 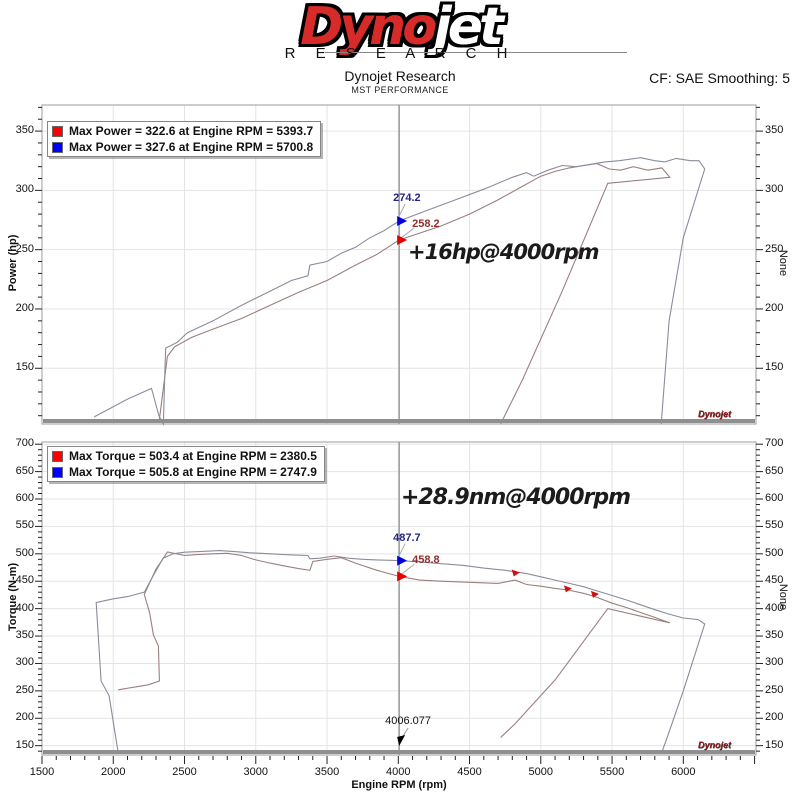 What do you see at coordinates (24, 552) in the screenshot?
I see `y-axis-tick-label: 500` at bounding box center [24, 552].